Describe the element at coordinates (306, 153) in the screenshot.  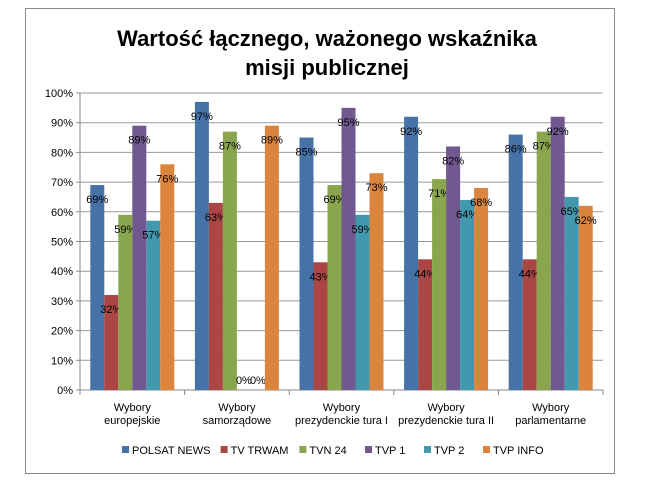
I see `data-label: 85%` at that location.